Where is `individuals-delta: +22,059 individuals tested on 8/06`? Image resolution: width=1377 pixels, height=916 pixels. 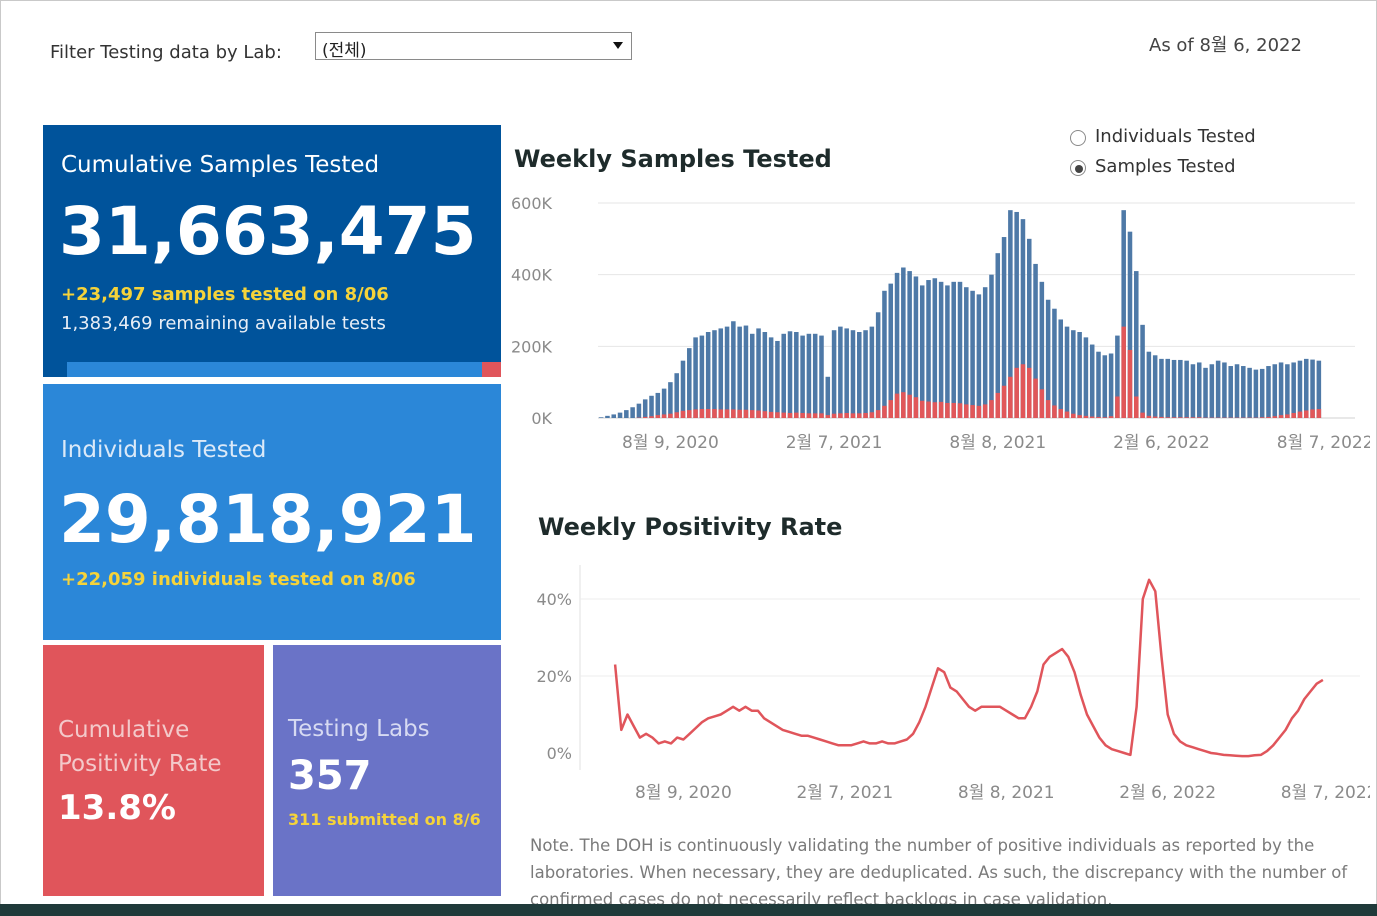
individuals-delta: +22,059 individuals tested on 8/06 is located at coordinates (238, 579).